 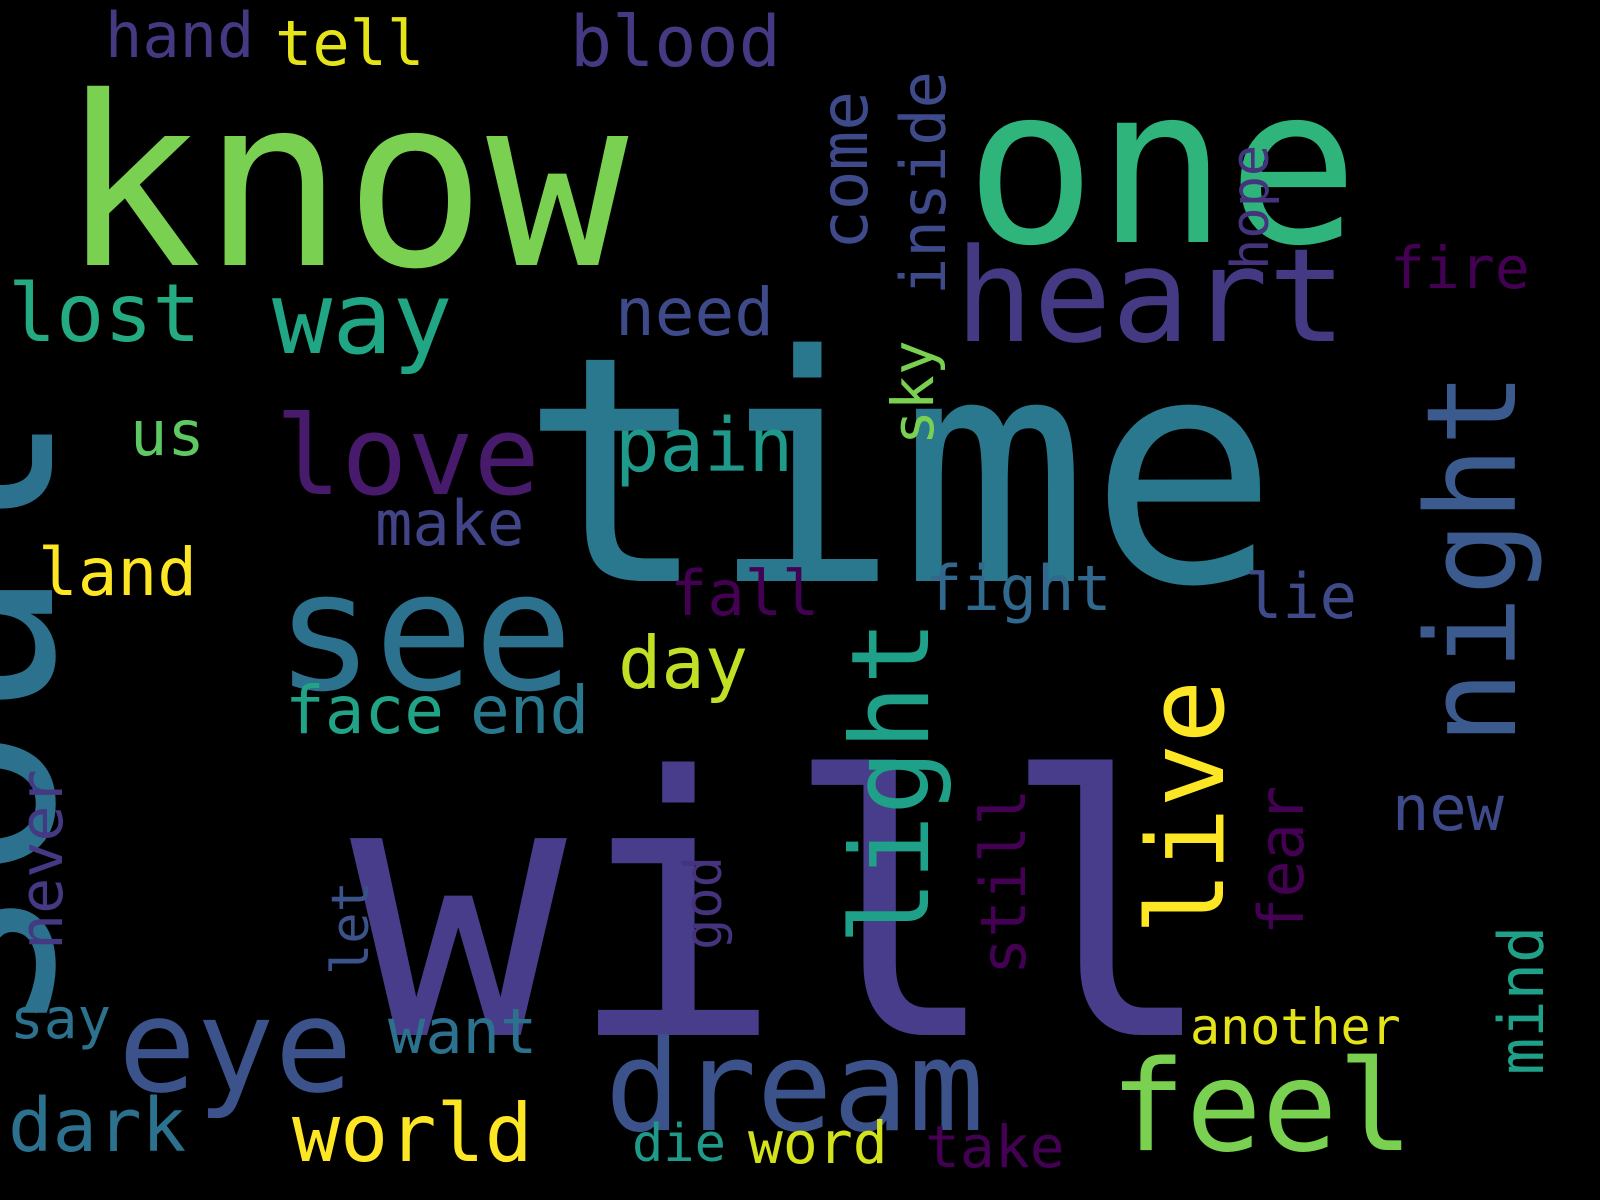 I want to click on word-world: world, so click(x=412, y=1134).